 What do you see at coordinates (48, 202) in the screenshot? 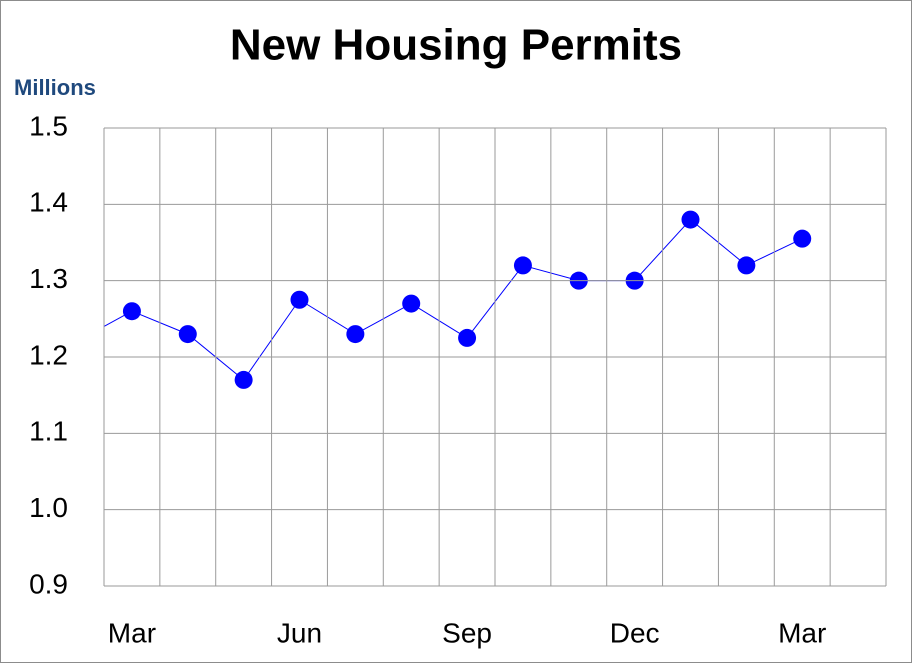
I see `y-tick-label: 1.4` at bounding box center [48, 202].